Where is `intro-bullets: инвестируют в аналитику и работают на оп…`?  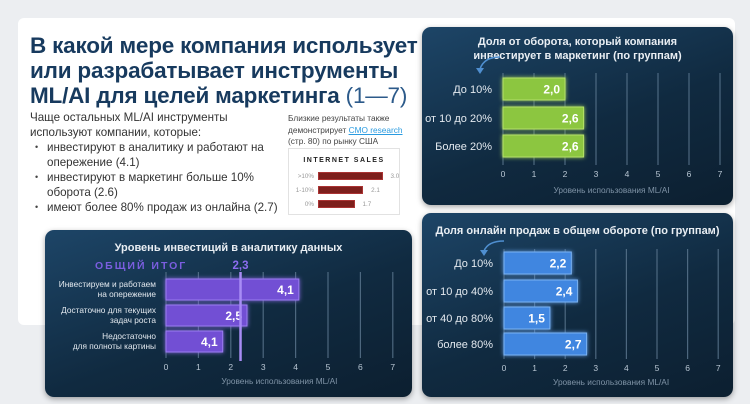
intro-bullets: инвестируют в аналитику и работают на оп… is located at coordinates (160, 177).